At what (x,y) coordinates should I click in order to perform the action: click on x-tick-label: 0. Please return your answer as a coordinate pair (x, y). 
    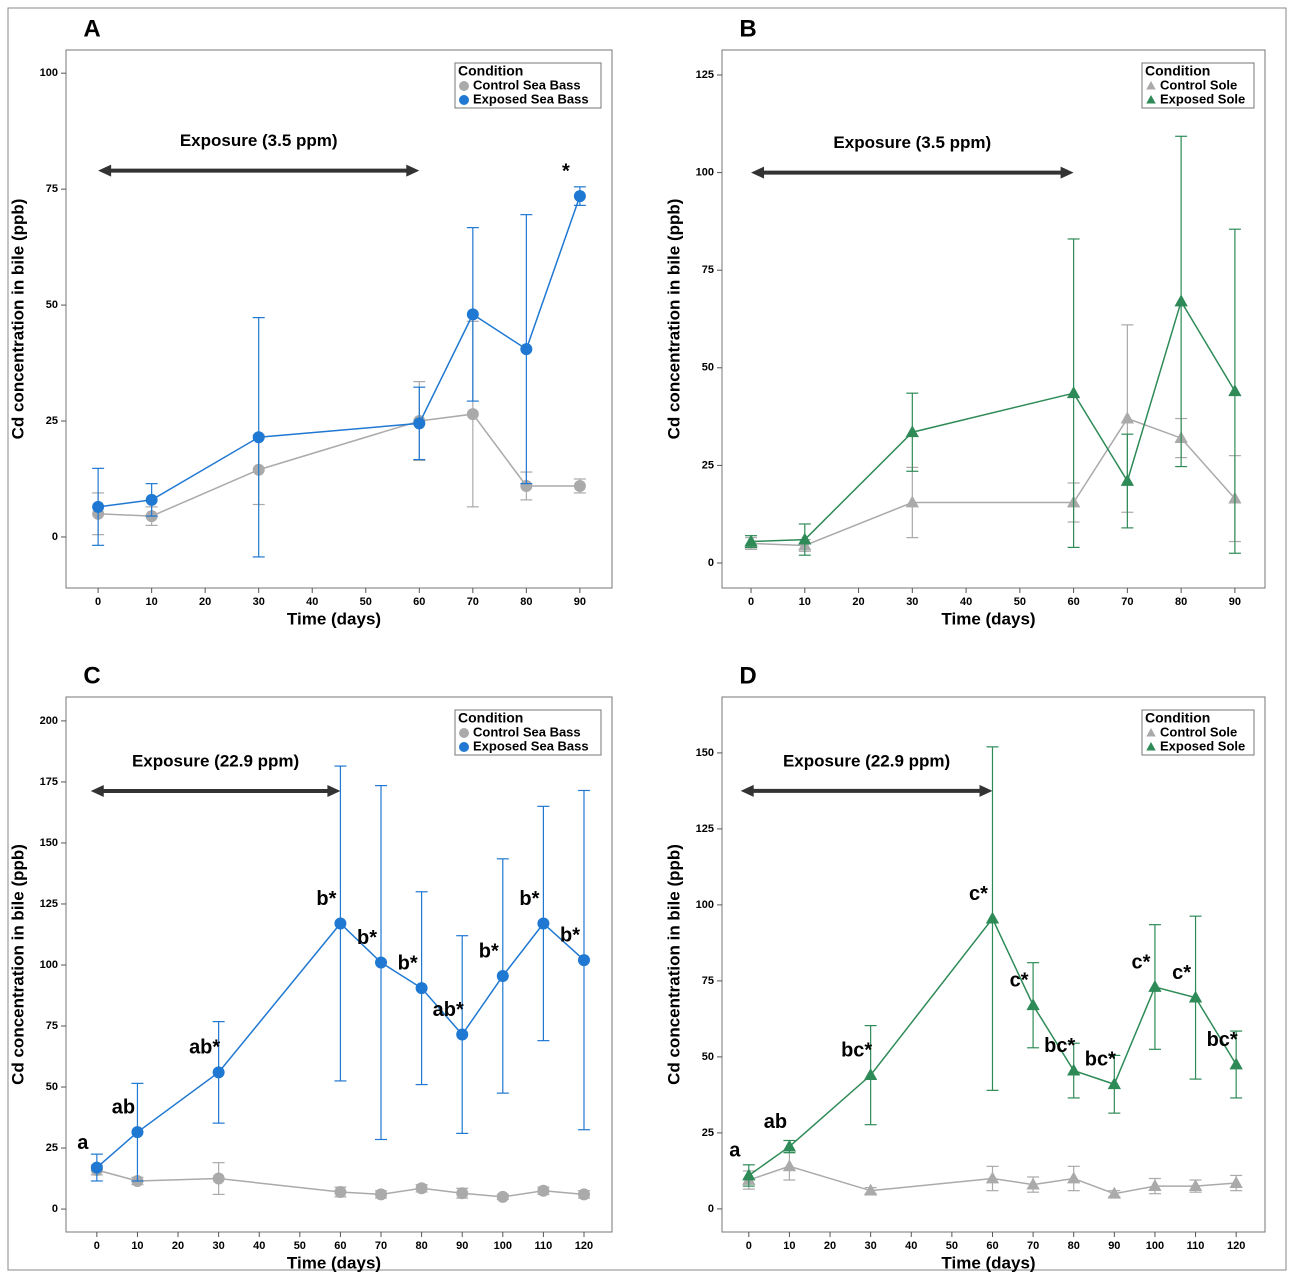
    Looking at the image, I should click on (749, 1246).